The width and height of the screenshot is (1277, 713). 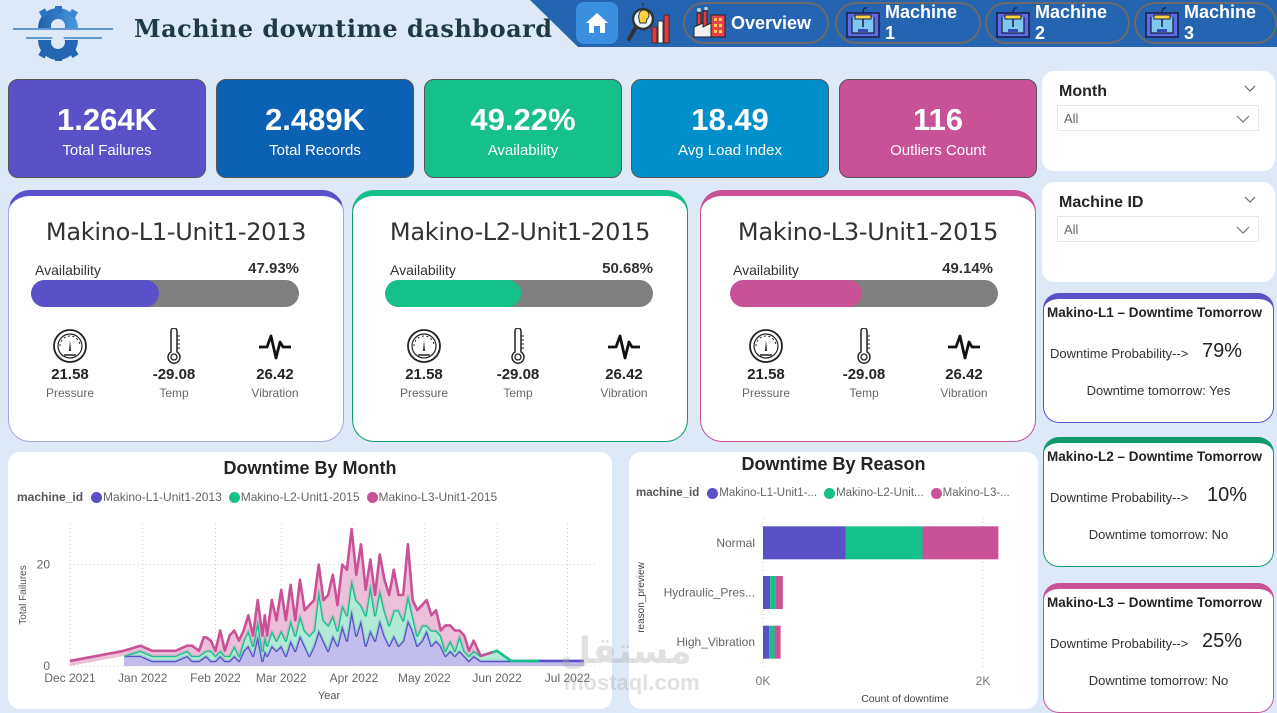 I want to click on legend-item: Makino-L2-Unit1-2015, so click(x=294, y=497).